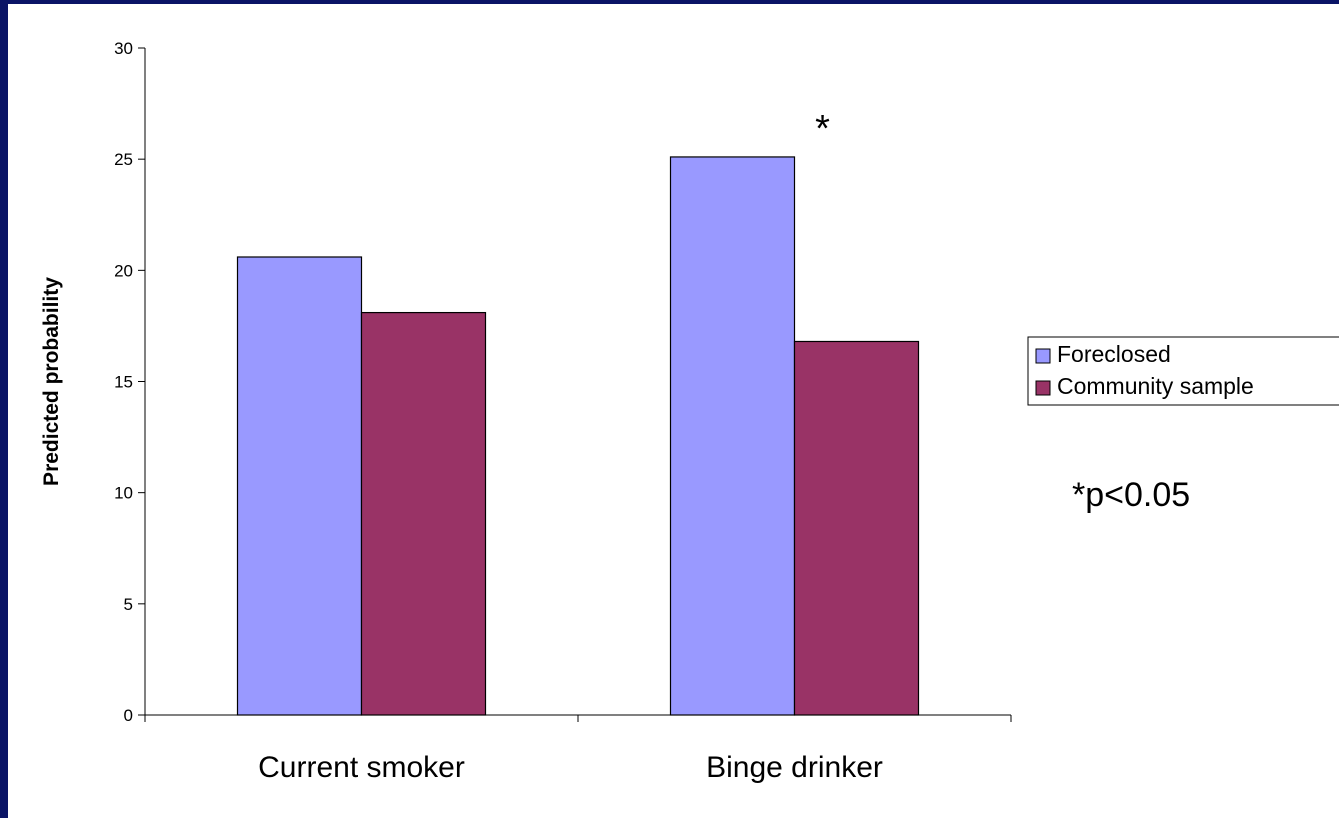  What do you see at coordinates (794, 767) in the screenshot?
I see `x-category-label: Binge drinker` at bounding box center [794, 767].